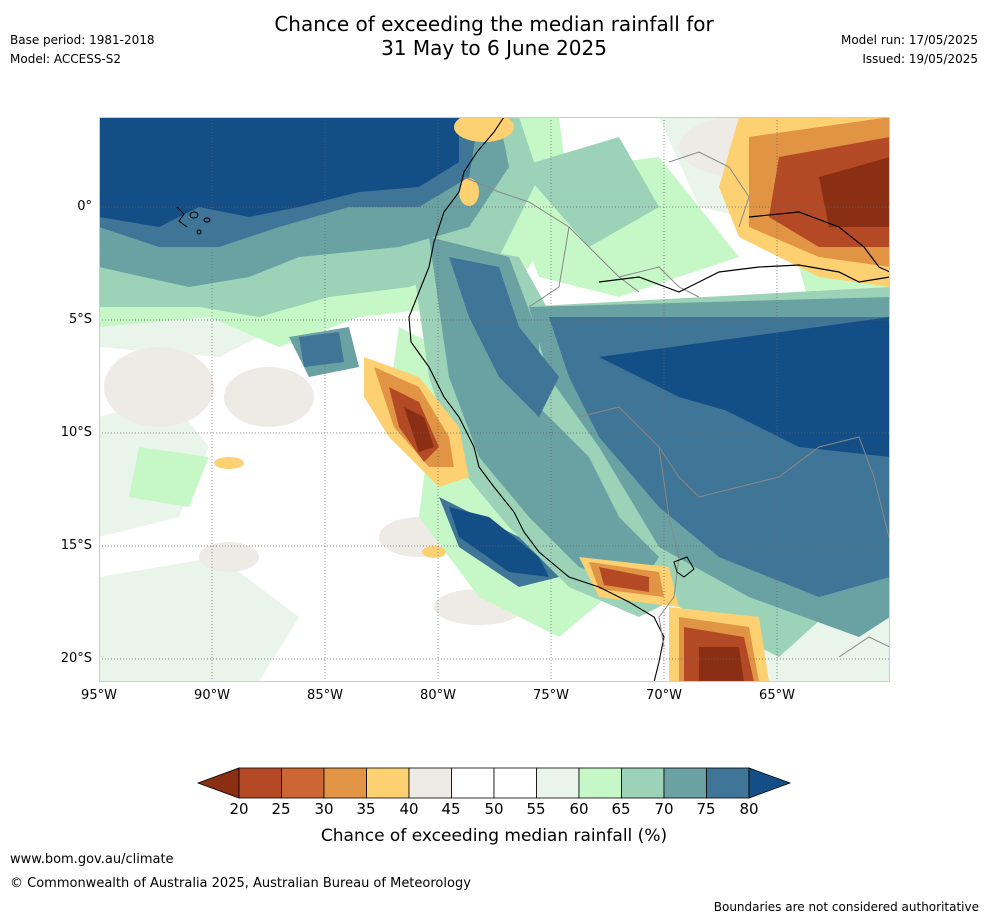 This screenshot has height=919, width=988. Describe the element at coordinates (494, 48) in the screenshot. I see `map-title-line2: 31 May to 6 June 2025` at that location.